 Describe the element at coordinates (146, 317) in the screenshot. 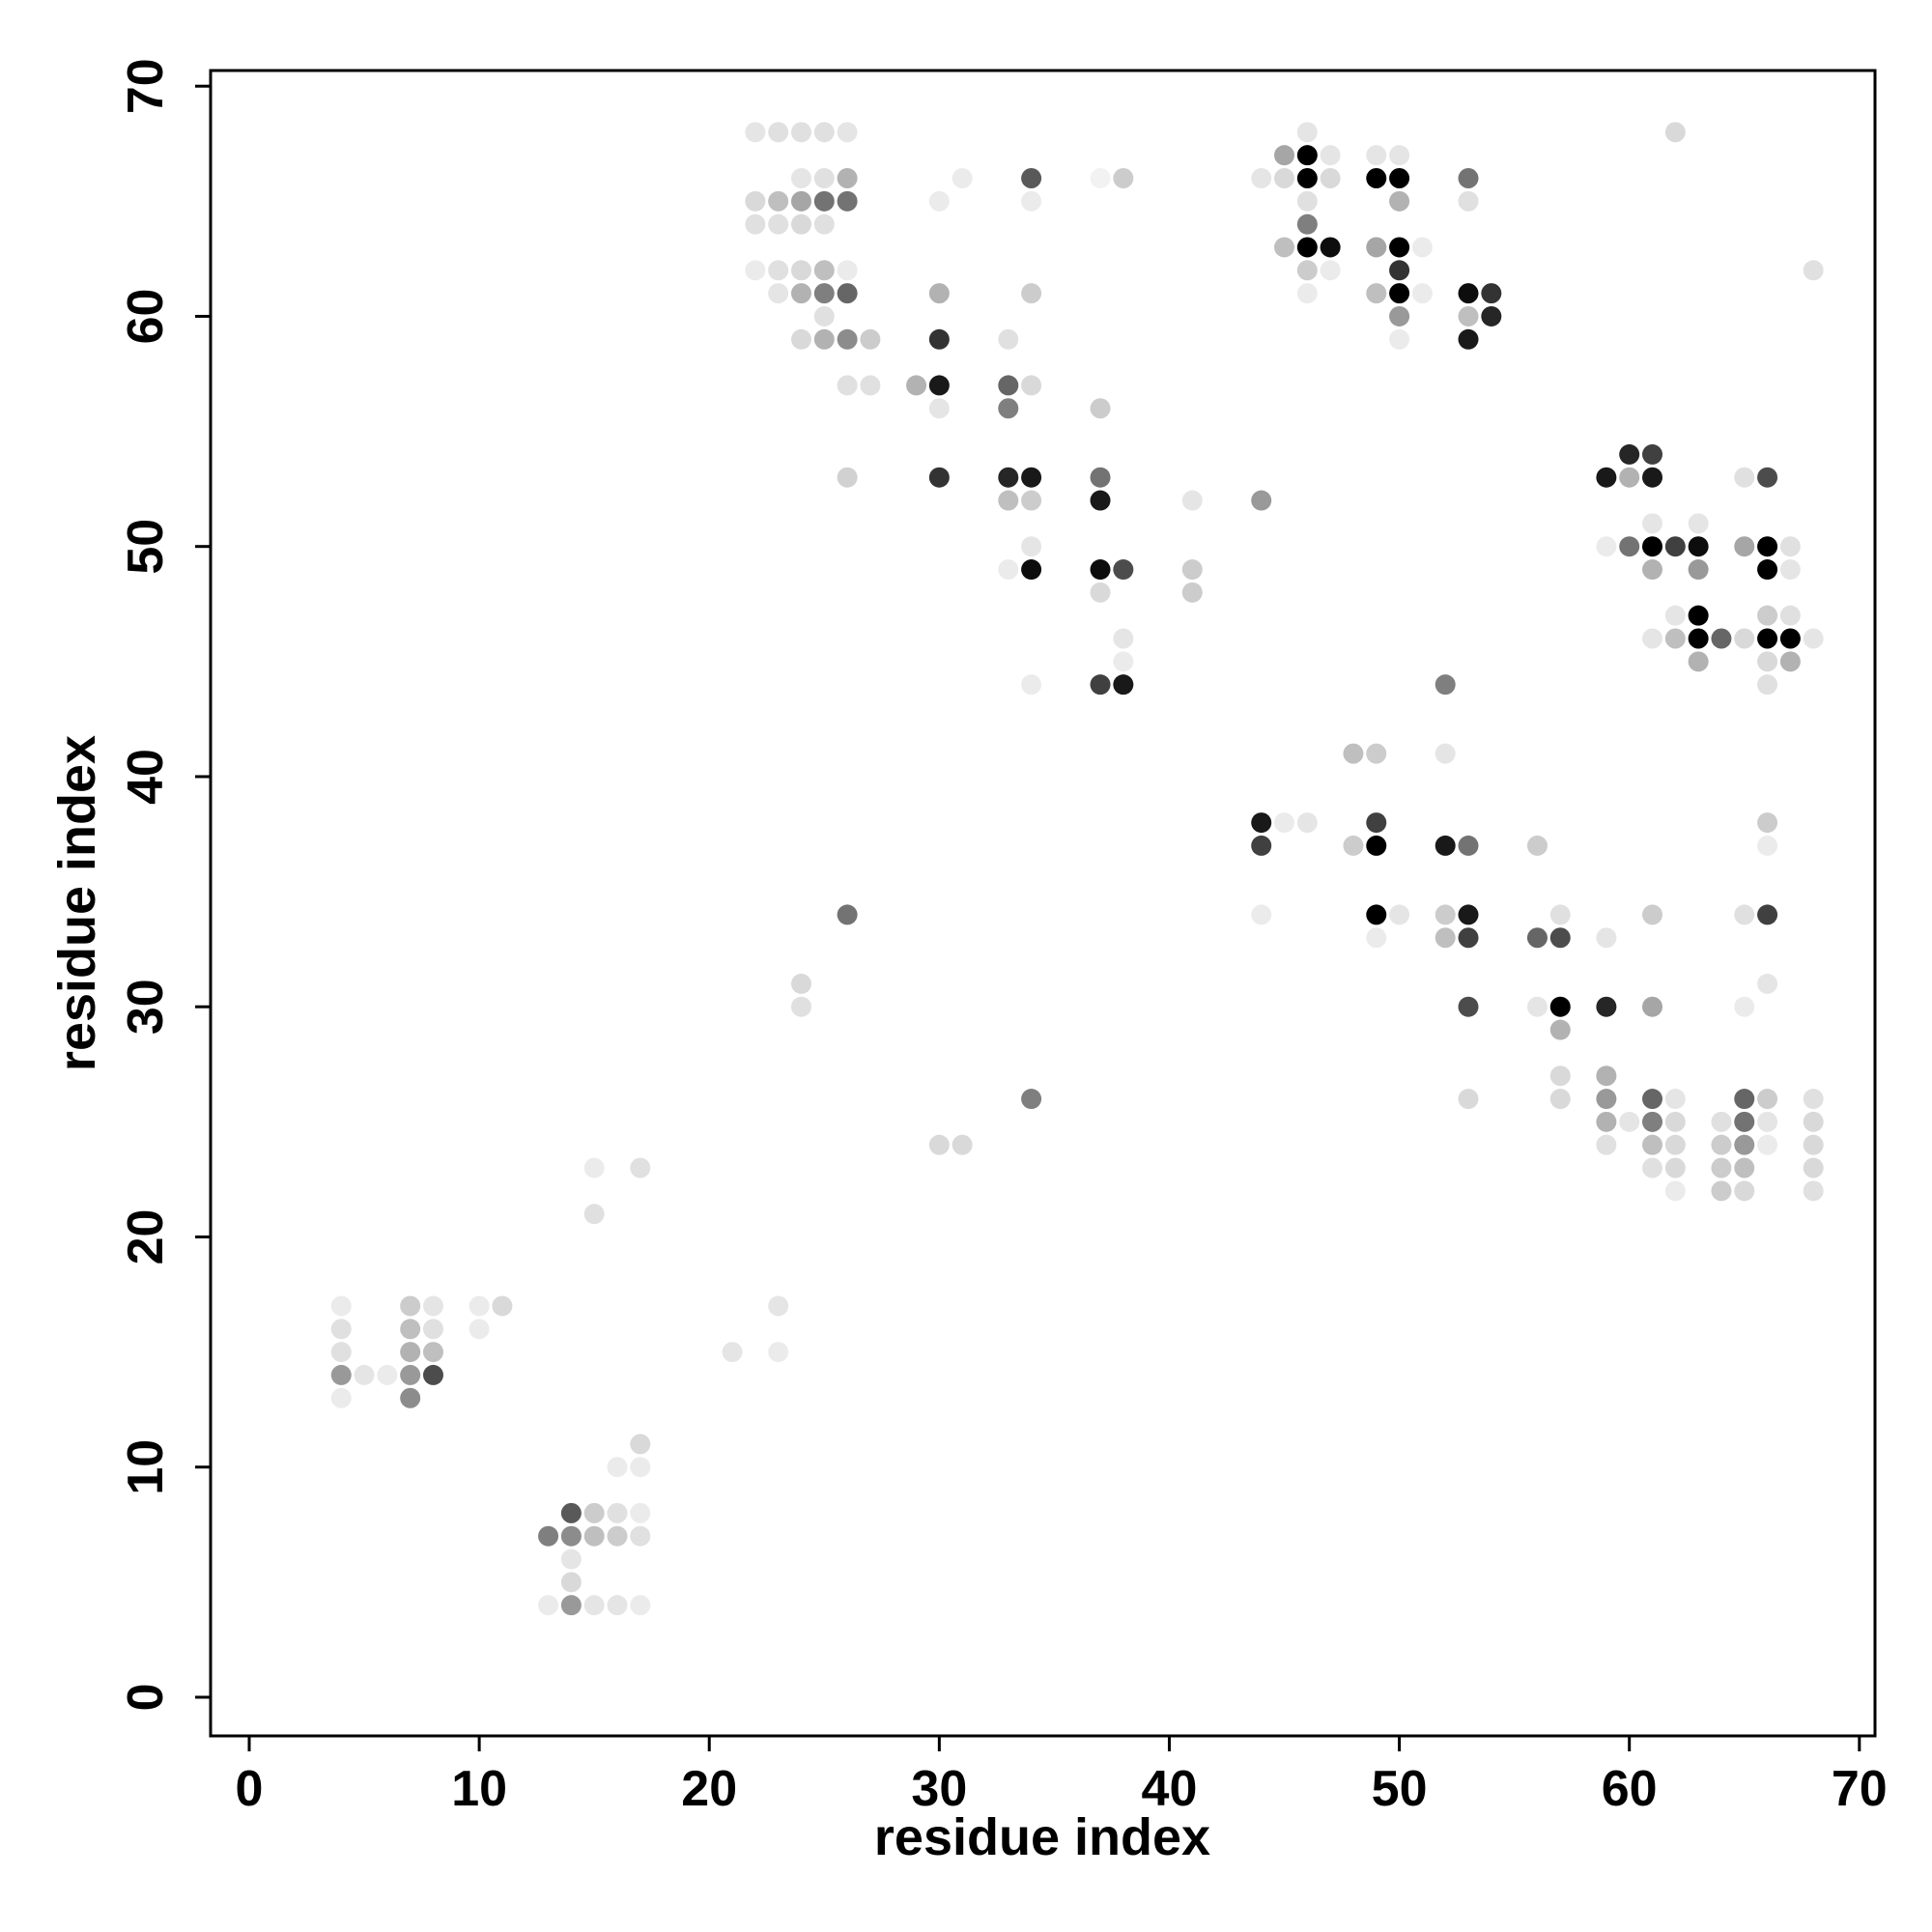

I see `y-tick-label: 60` at that location.